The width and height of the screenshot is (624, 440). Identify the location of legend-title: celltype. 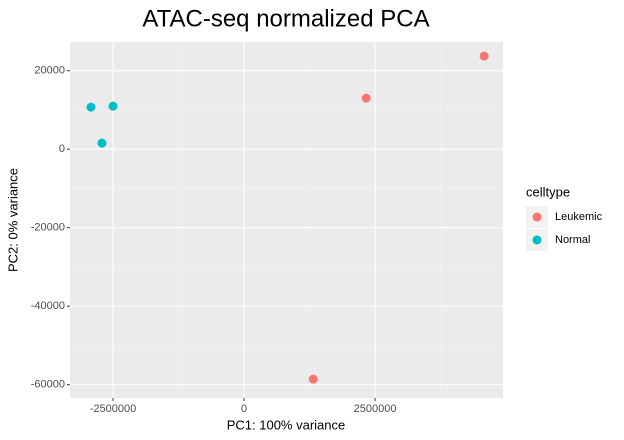
(548, 191).